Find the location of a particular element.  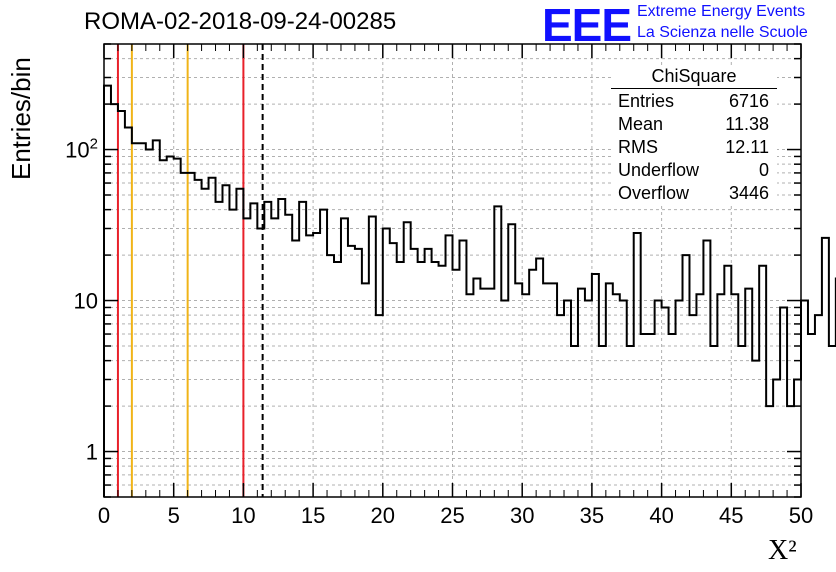

stats-label: RMS is located at coordinates (638, 147).